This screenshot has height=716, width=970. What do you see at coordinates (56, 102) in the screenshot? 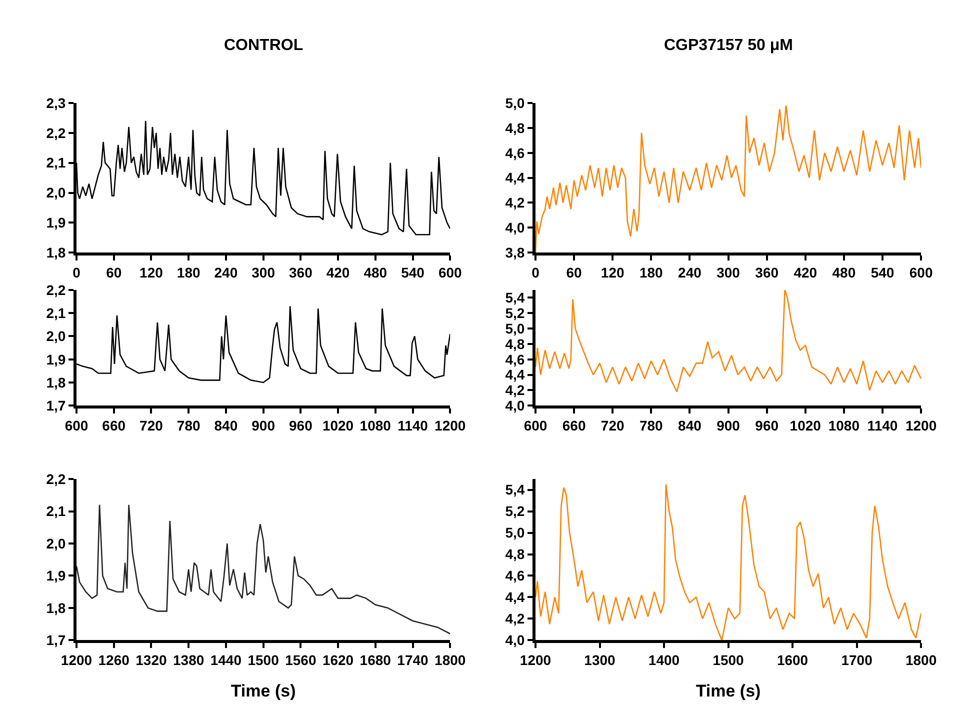
I see `y-tick-label: 2,3` at bounding box center [56, 102].